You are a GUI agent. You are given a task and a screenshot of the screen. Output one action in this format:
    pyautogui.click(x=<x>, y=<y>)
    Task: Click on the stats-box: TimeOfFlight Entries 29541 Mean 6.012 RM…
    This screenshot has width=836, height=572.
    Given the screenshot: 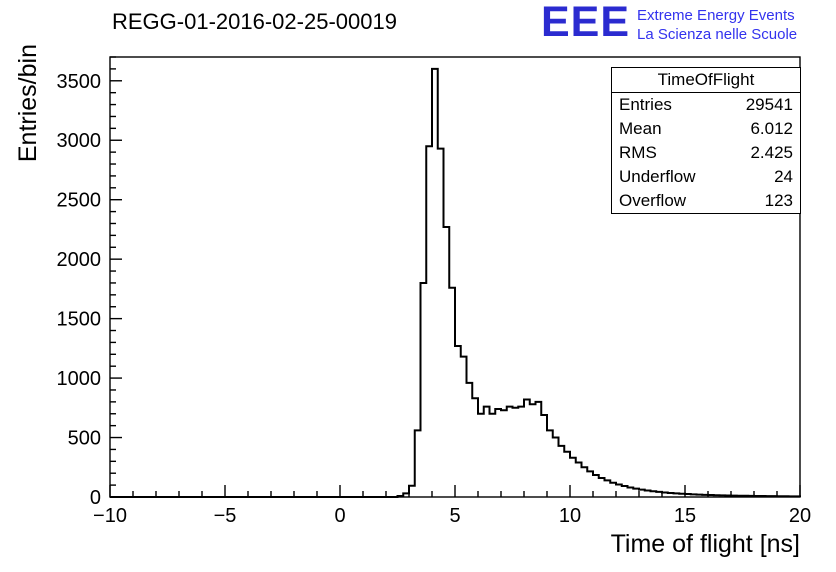 What is the action you would take?
    pyautogui.click(x=706, y=140)
    